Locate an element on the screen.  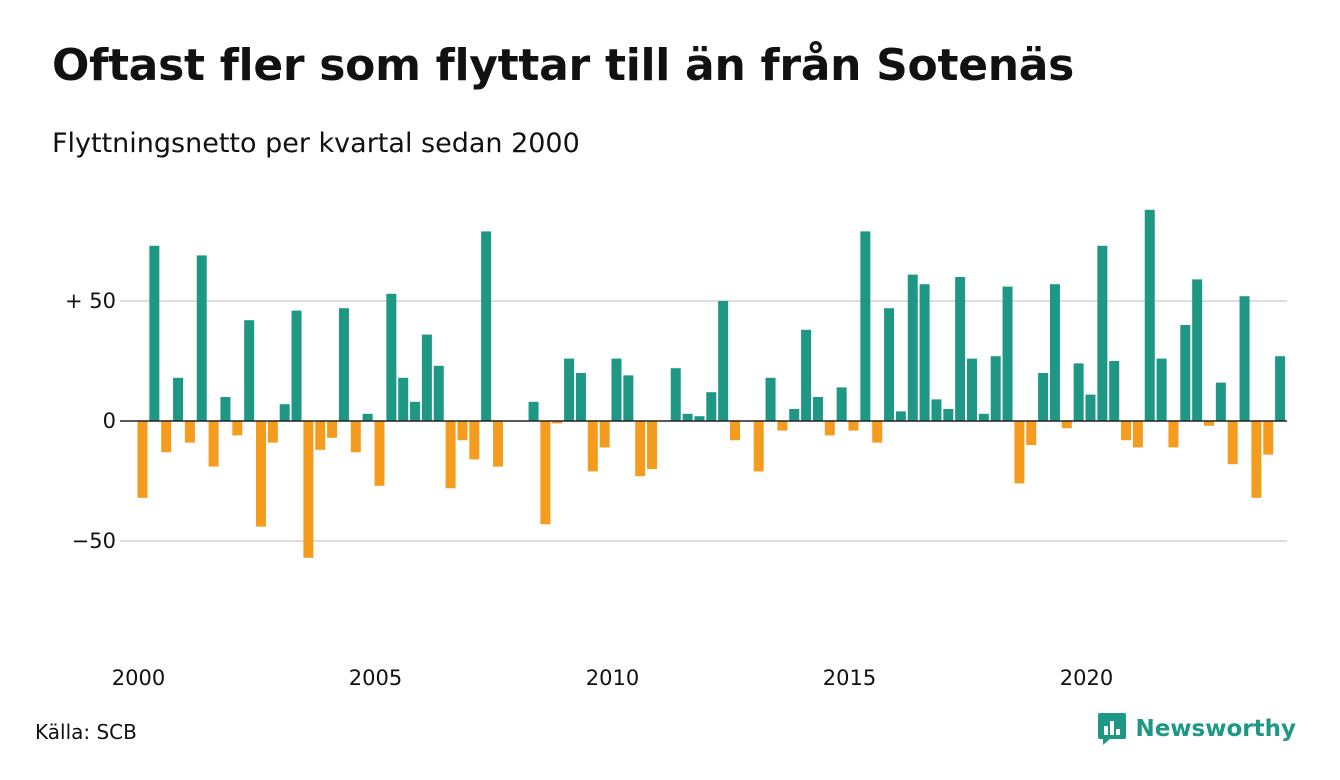
x-axis-labels: 2000 2005 2010 2015 2020 is located at coordinates (612, 678).